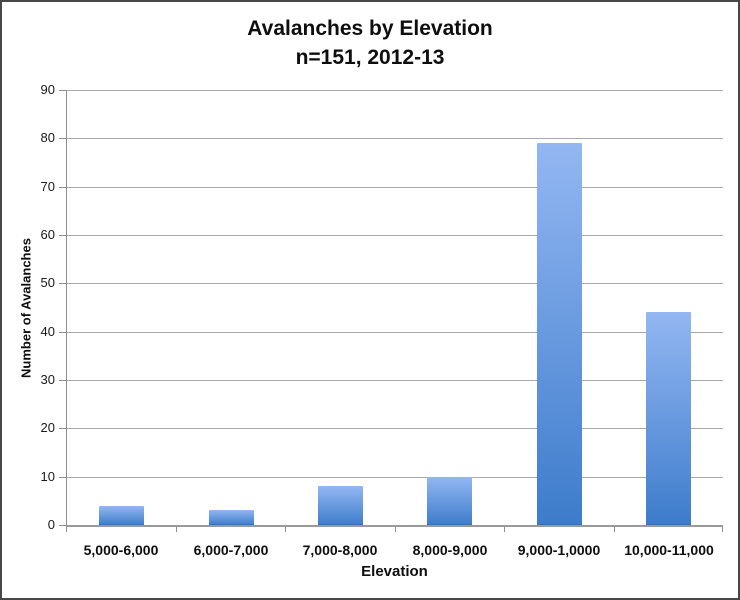 The height and width of the screenshot is (600, 740). Describe the element at coordinates (669, 550) in the screenshot. I see `x-tick-label: 10,000-11,000` at that location.